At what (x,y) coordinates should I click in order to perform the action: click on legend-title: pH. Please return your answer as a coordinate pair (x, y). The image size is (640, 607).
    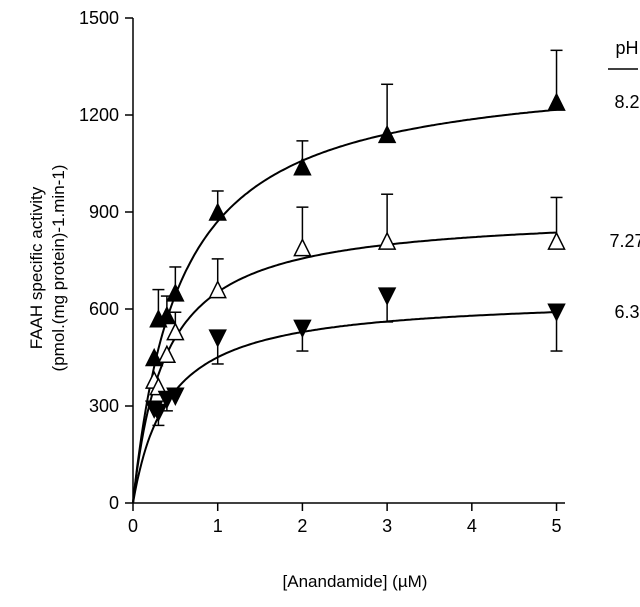
    Looking at the image, I should click on (626, 48).